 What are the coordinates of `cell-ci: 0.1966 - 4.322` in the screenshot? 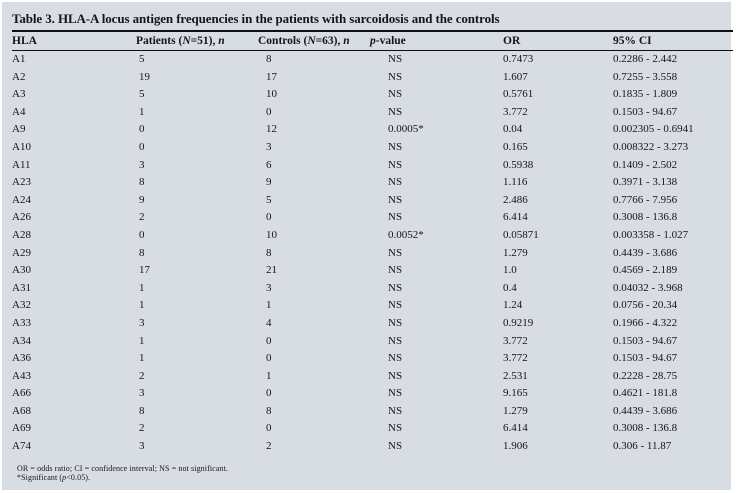 It's located at (645, 322).